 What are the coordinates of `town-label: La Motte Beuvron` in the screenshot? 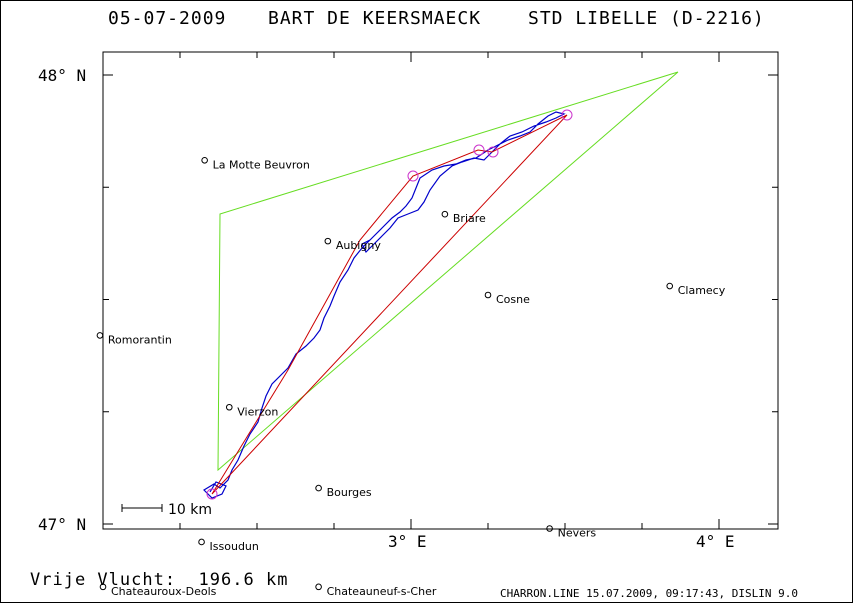 It's located at (261, 164).